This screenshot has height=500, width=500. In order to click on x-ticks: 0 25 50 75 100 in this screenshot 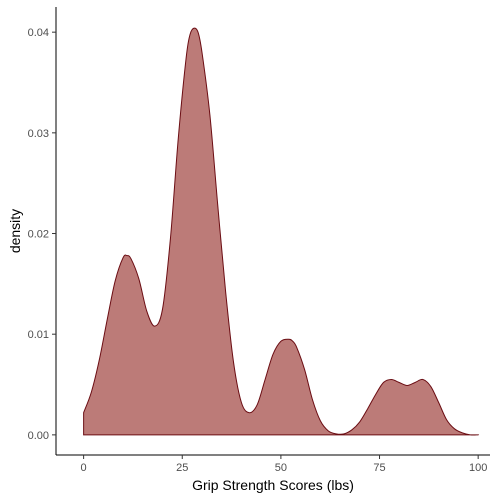, I will do `click(284, 464)`.